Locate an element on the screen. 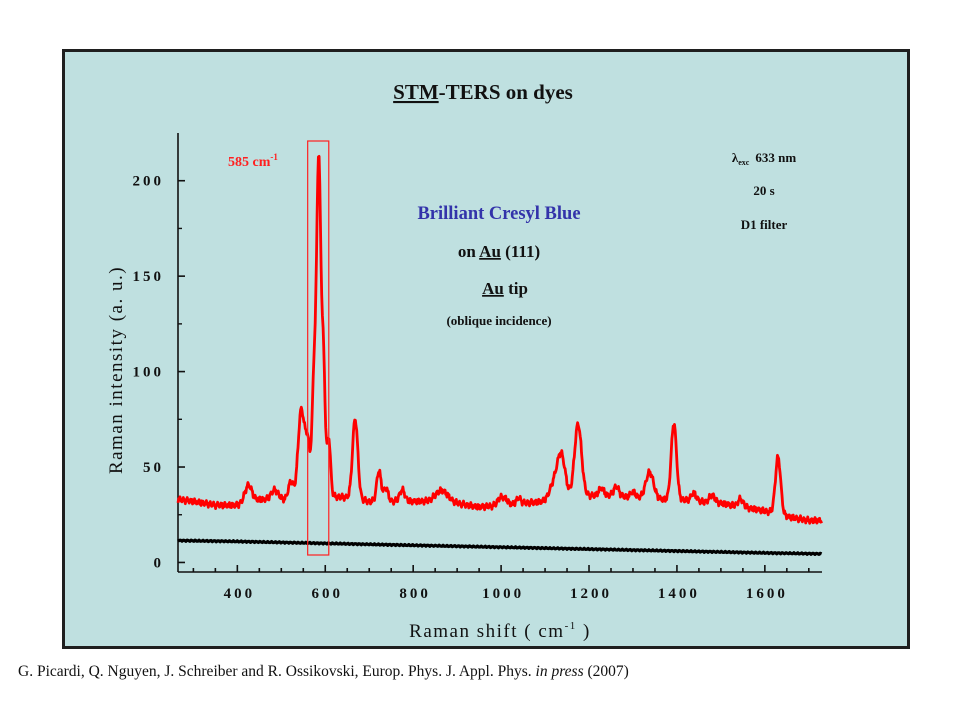 The height and width of the screenshot is (720, 960). peak-annotation: 585 cm-1 is located at coordinates (253, 161).